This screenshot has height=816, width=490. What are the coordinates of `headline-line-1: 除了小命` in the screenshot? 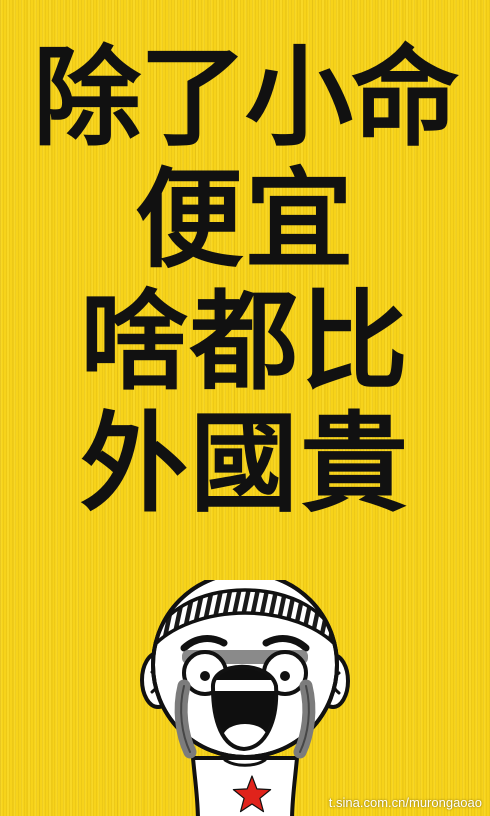 It's located at (245, 98).